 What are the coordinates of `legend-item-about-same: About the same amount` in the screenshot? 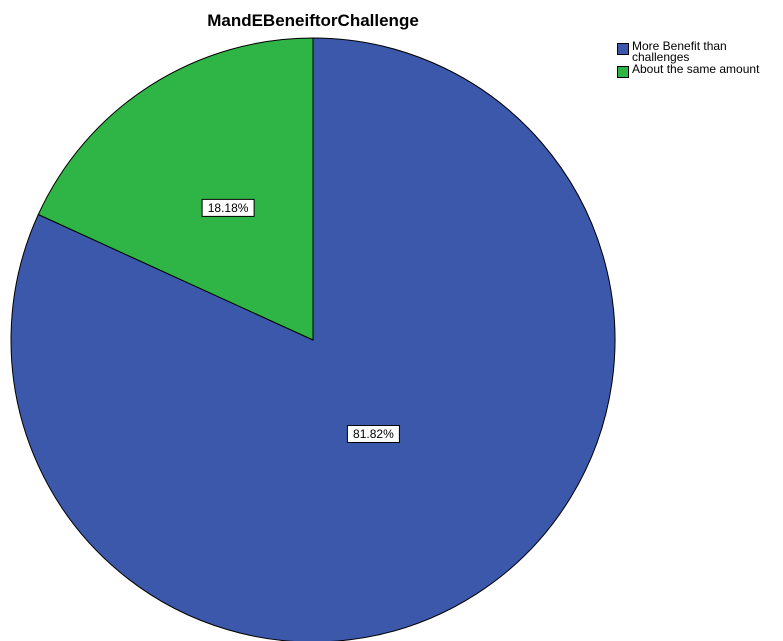 It's located at (699, 70).